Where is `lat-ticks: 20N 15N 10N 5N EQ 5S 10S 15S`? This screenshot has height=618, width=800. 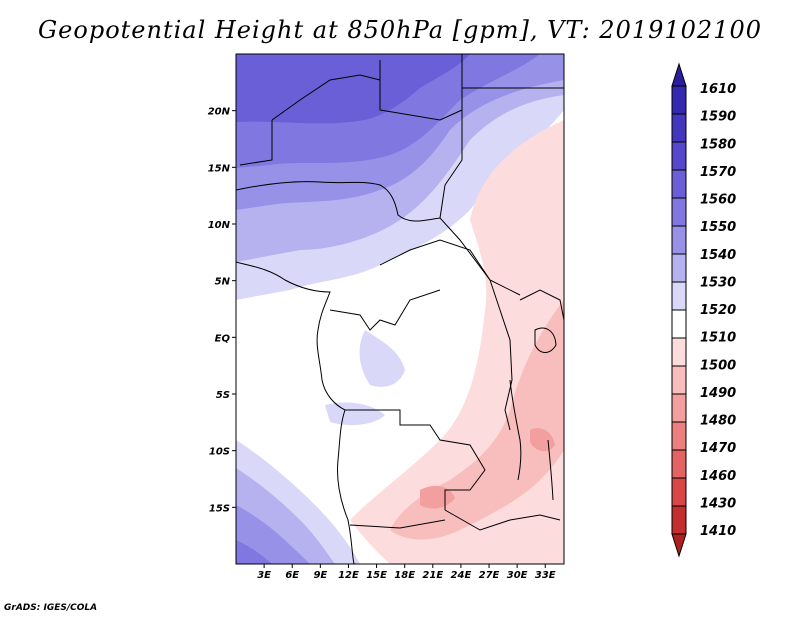
lat-ticks: 20N 15N 10N 5N EQ 5S 10S 15S is located at coordinates (222, 310).